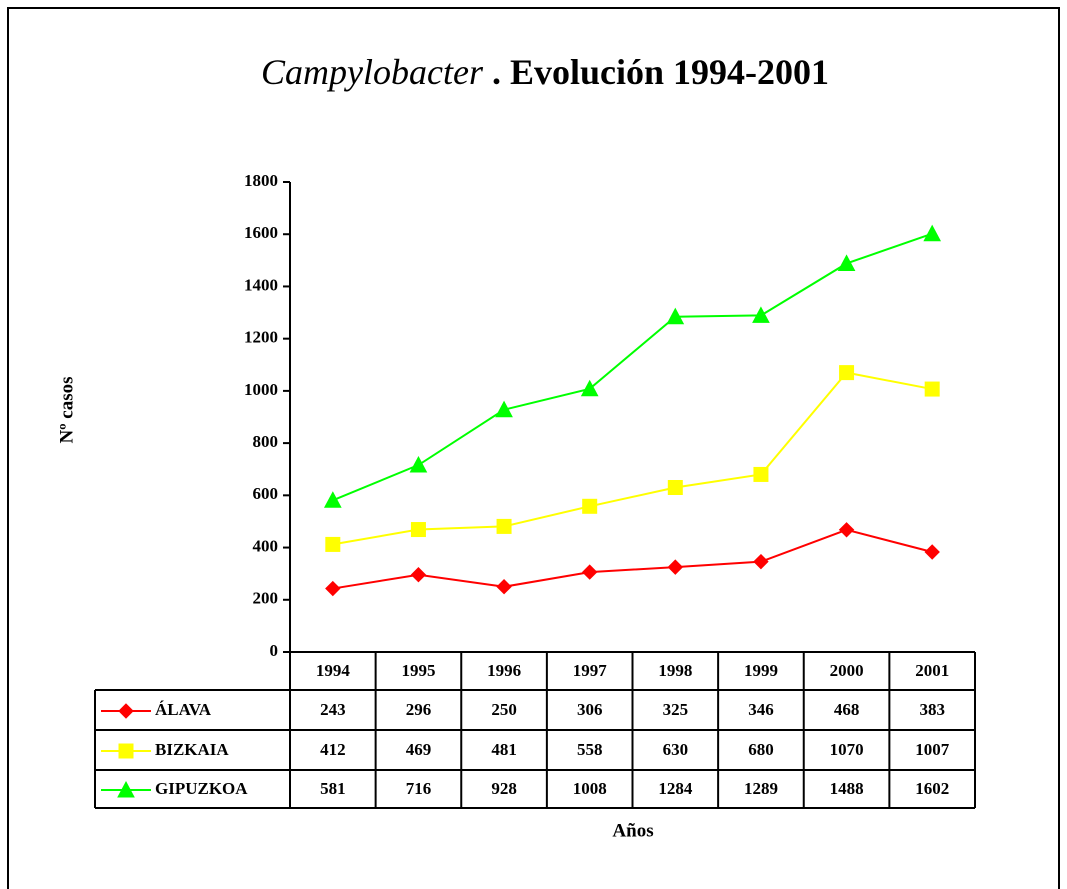  Describe the element at coordinates (675, 788) in the screenshot. I see `table-value: 1284` at that location.